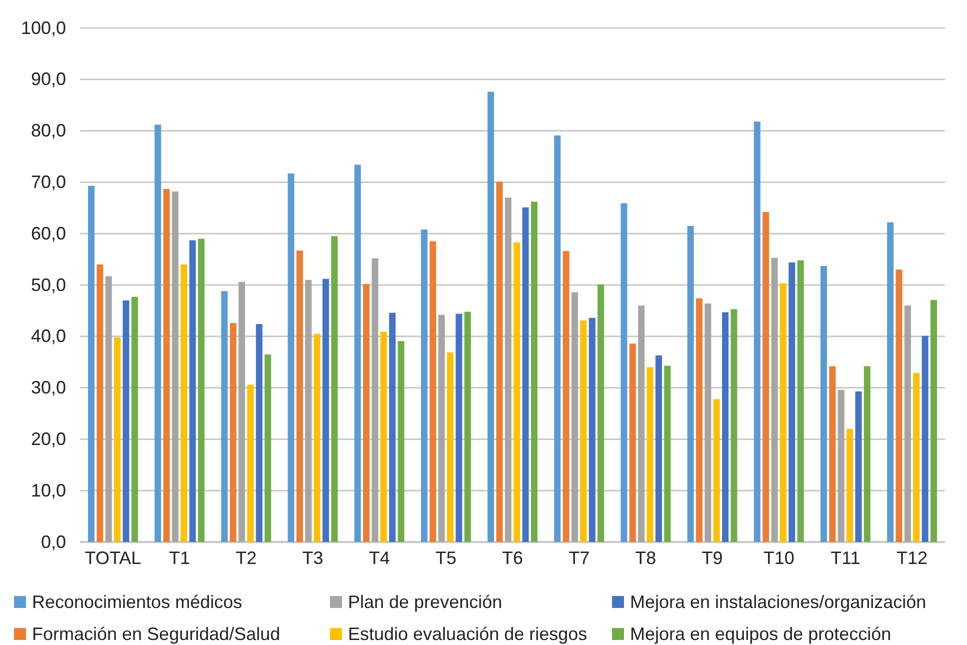 This screenshot has height=645, width=967. What do you see at coordinates (48, 130) in the screenshot?
I see `y-tick-label: 80,0` at bounding box center [48, 130].